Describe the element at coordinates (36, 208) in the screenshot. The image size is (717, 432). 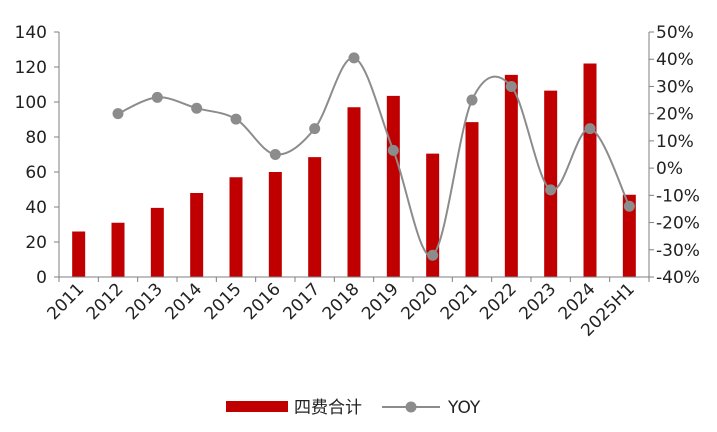
I see `left-tick-label: 40` at that location.